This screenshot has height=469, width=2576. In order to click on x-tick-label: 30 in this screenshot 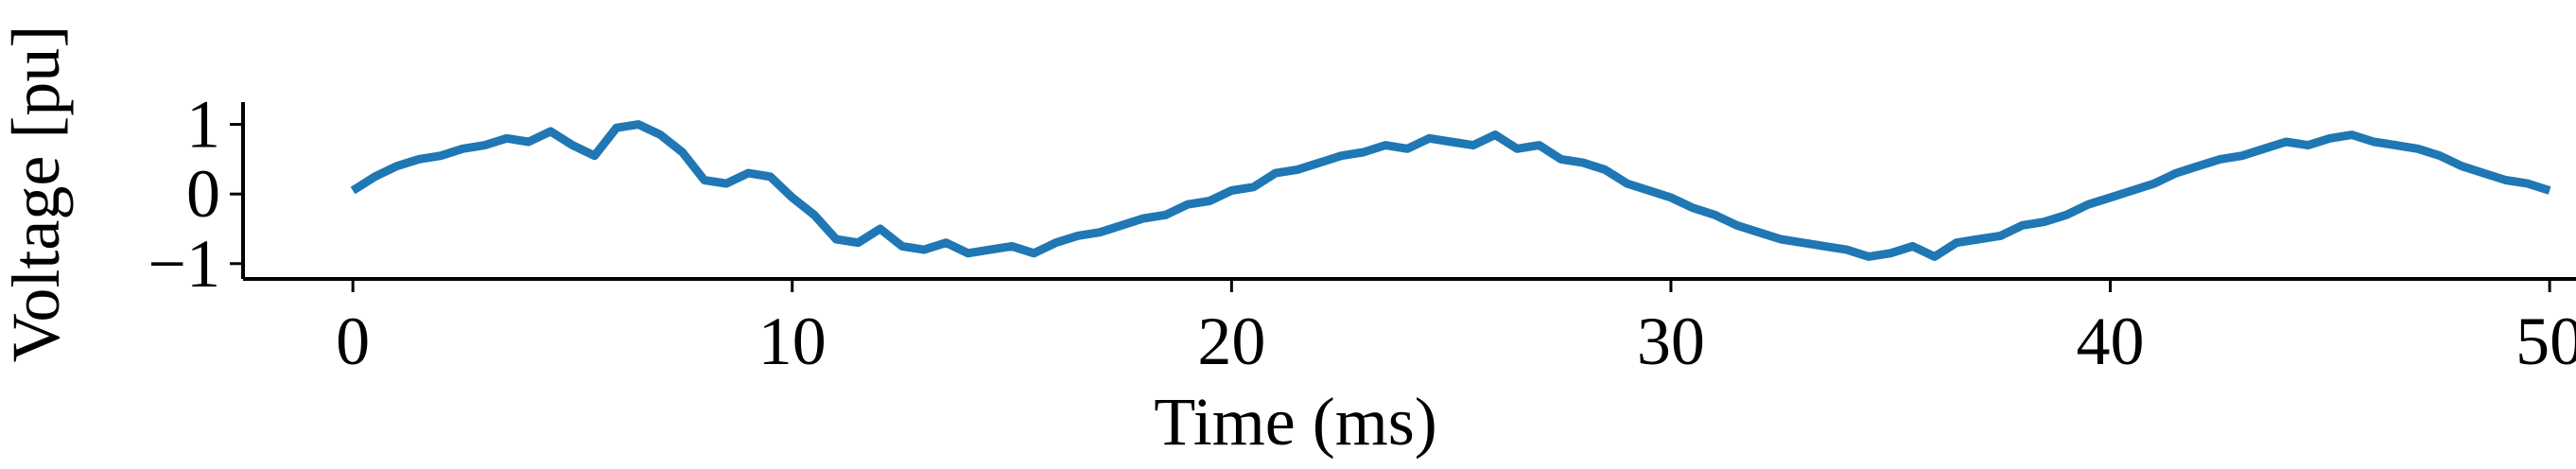, I will do `click(1671, 341)`.